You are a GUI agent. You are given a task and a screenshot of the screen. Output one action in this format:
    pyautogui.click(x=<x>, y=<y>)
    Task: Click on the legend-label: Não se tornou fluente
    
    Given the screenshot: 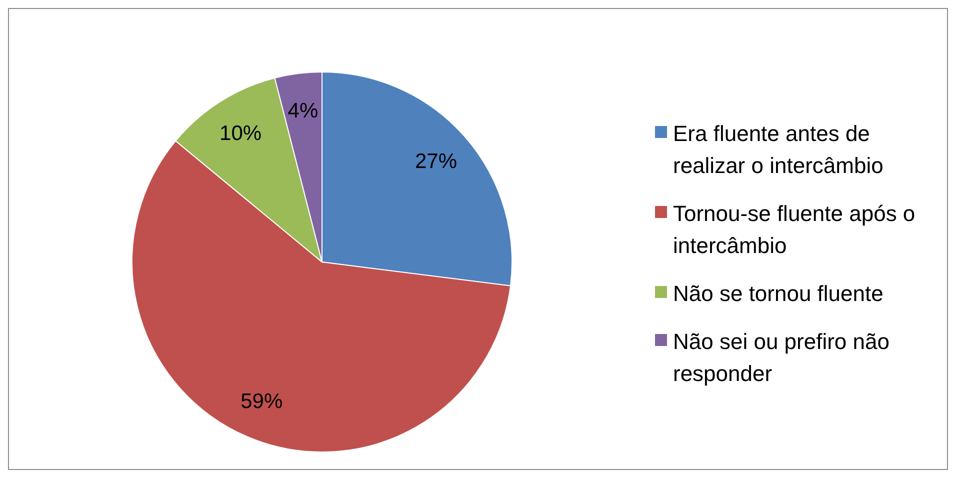 What is the action you would take?
    pyautogui.click(x=778, y=293)
    